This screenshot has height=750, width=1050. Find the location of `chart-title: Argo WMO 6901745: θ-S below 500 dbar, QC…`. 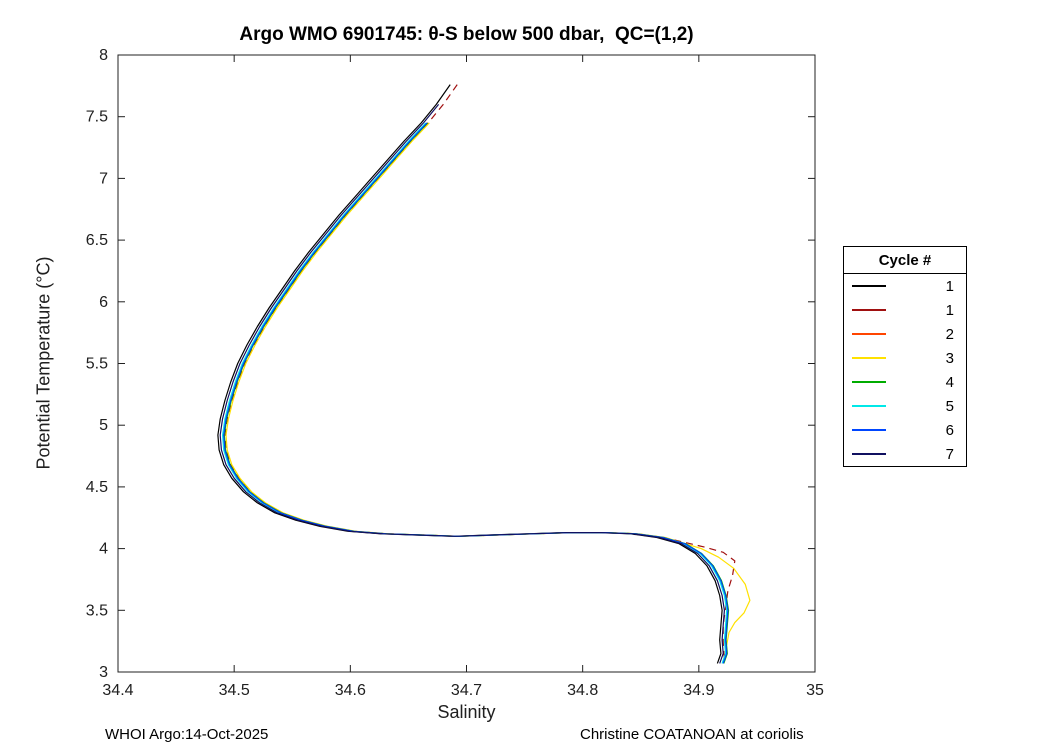

chart-title: Argo WMO 6901745: θ-S below 500 dbar, QC… is located at coordinates (466, 34).